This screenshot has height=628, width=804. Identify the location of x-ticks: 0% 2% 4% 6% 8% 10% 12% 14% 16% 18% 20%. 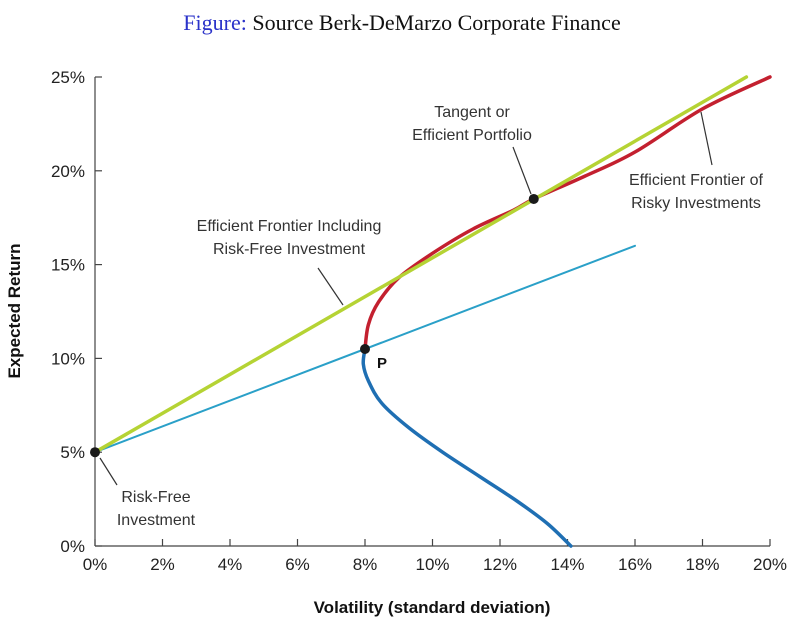
(435, 556).